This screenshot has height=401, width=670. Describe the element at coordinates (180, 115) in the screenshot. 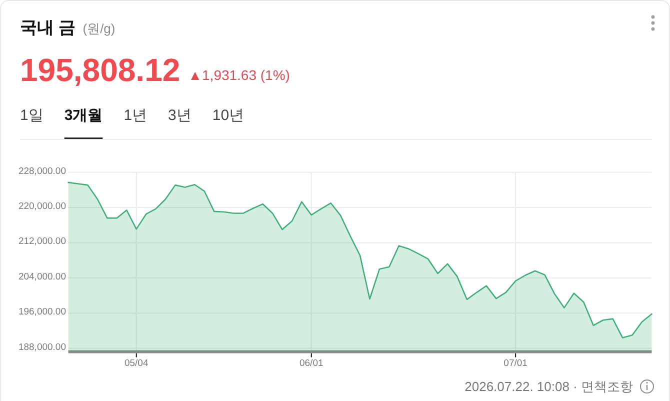

I see `text: 3년` at that location.